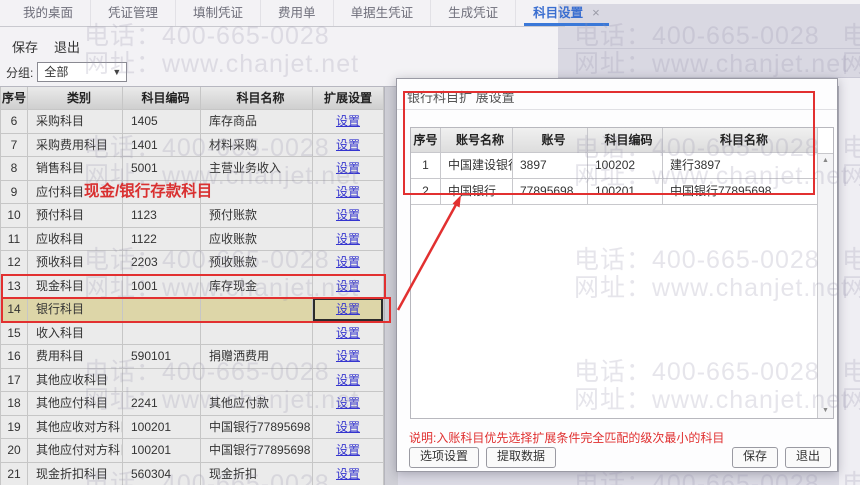 The height and width of the screenshot is (485, 860). What do you see at coordinates (193, 169) in the screenshot?
I see `table-row: 8 销售科目 5001 主营业务收入 设置` at bounding box center [193, 169].